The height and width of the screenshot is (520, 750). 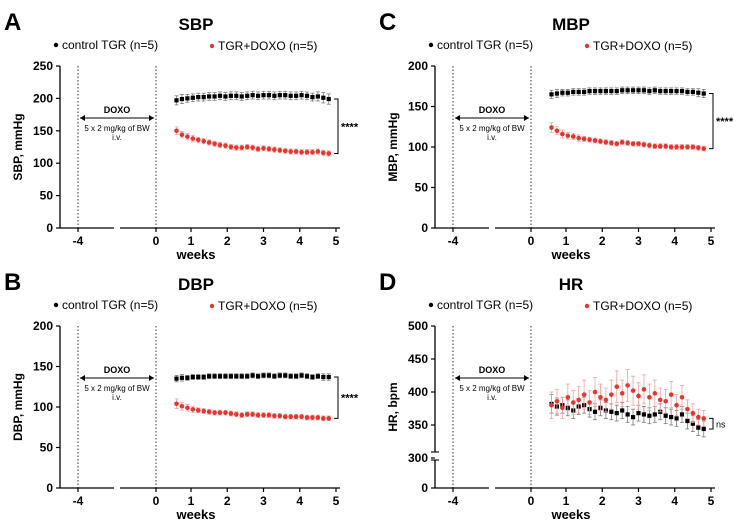 I want to click on legend-label-doxo: TGR+DOXO (n=5), so click(x=642, y=46).